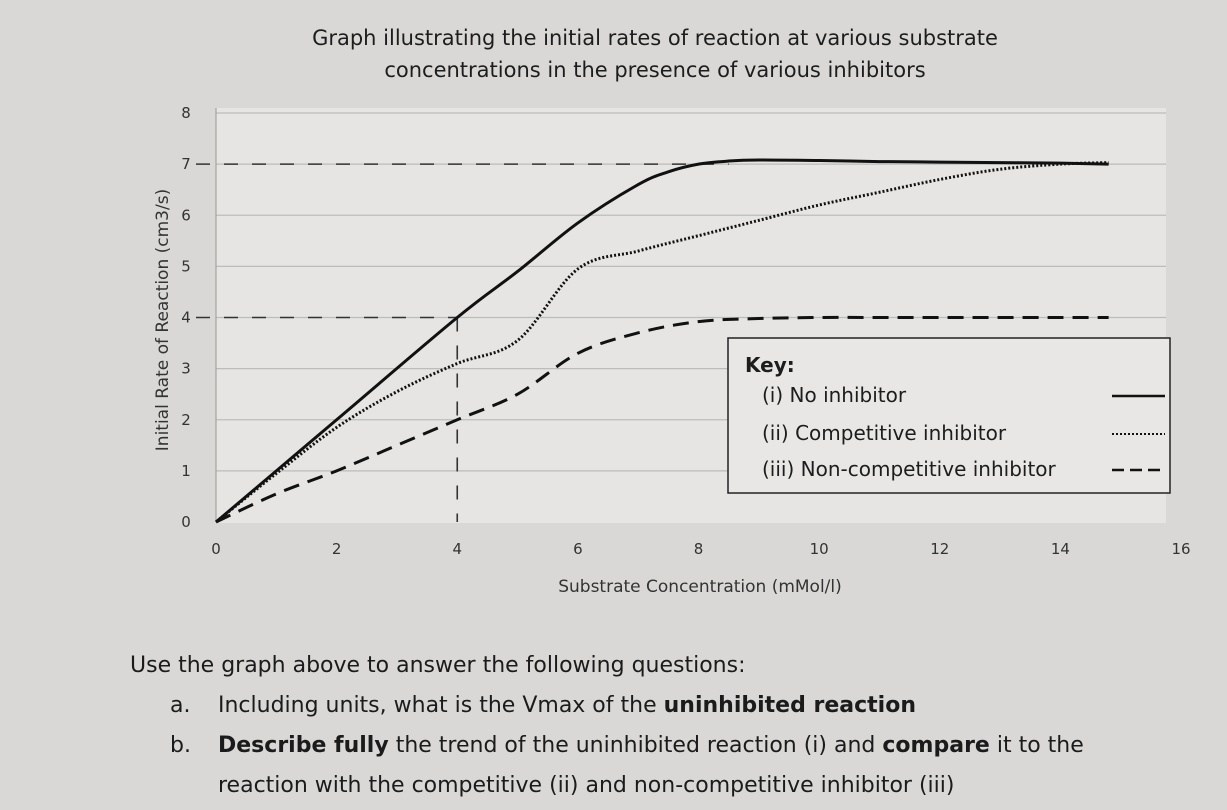 Image resolution: width=1227 pixels, height=810 pixels. Describe the element at coordinates (303, 745) in the screenshot. I see `question-b-bold-1: Describe fully` at that location.